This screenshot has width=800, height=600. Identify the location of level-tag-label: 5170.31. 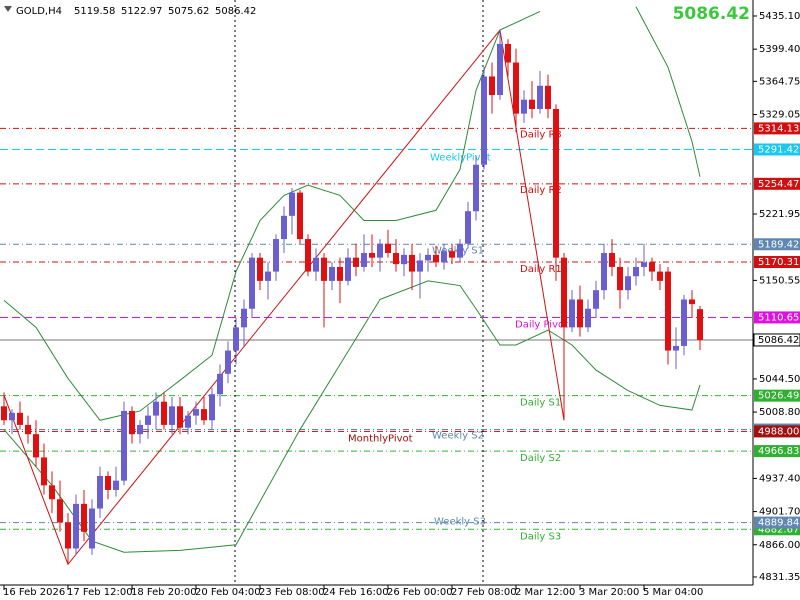
(778, 262).